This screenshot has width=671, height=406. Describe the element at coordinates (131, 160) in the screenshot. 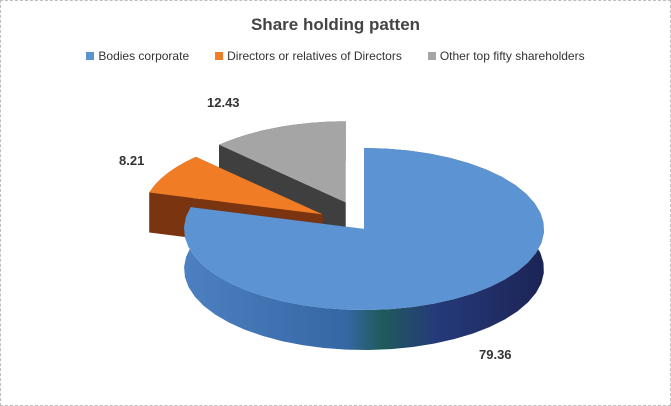

I see `data-label-directors: 8.21` at that location.